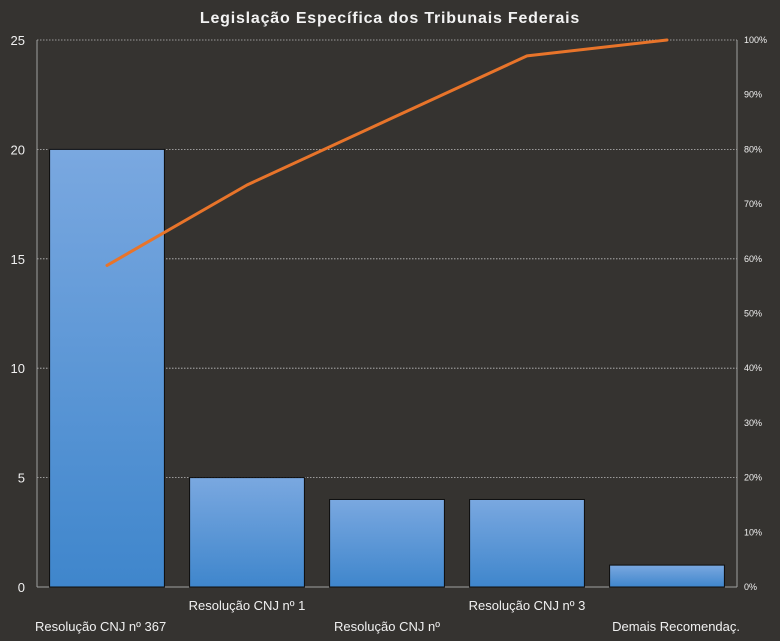 Image resolution: width=780 pixels, height=641 pixels. I want to click on y-tick-label: 10, so click(18, 368).